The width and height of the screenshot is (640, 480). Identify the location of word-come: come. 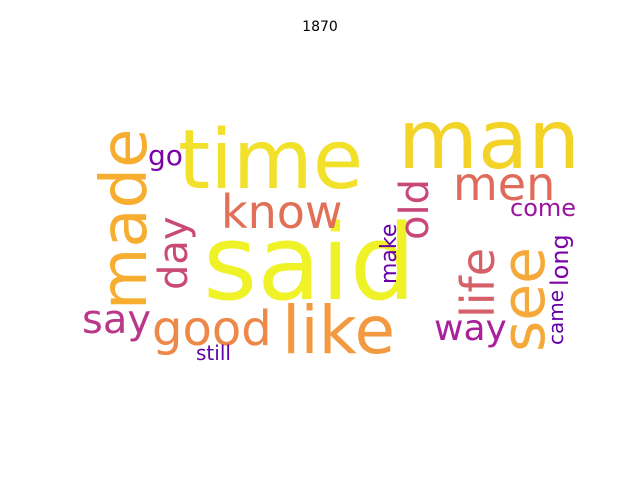
(543, 208).